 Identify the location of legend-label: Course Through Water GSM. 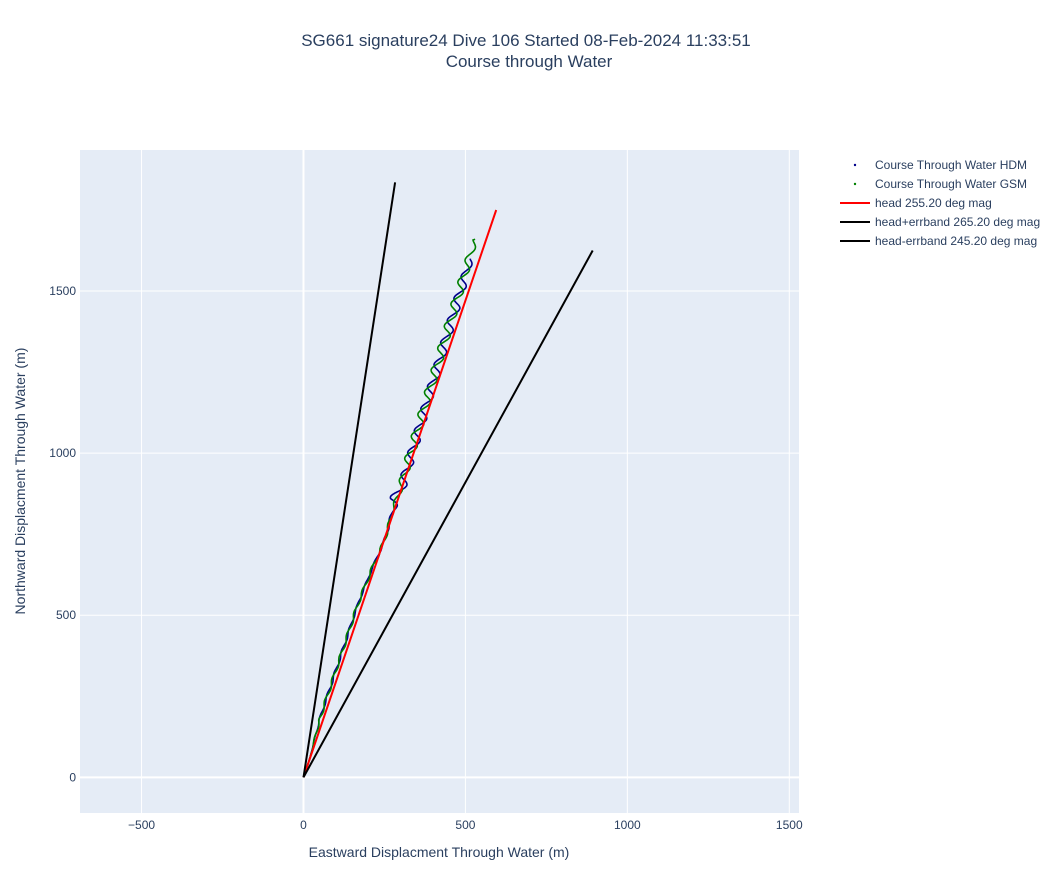
(951, 184).